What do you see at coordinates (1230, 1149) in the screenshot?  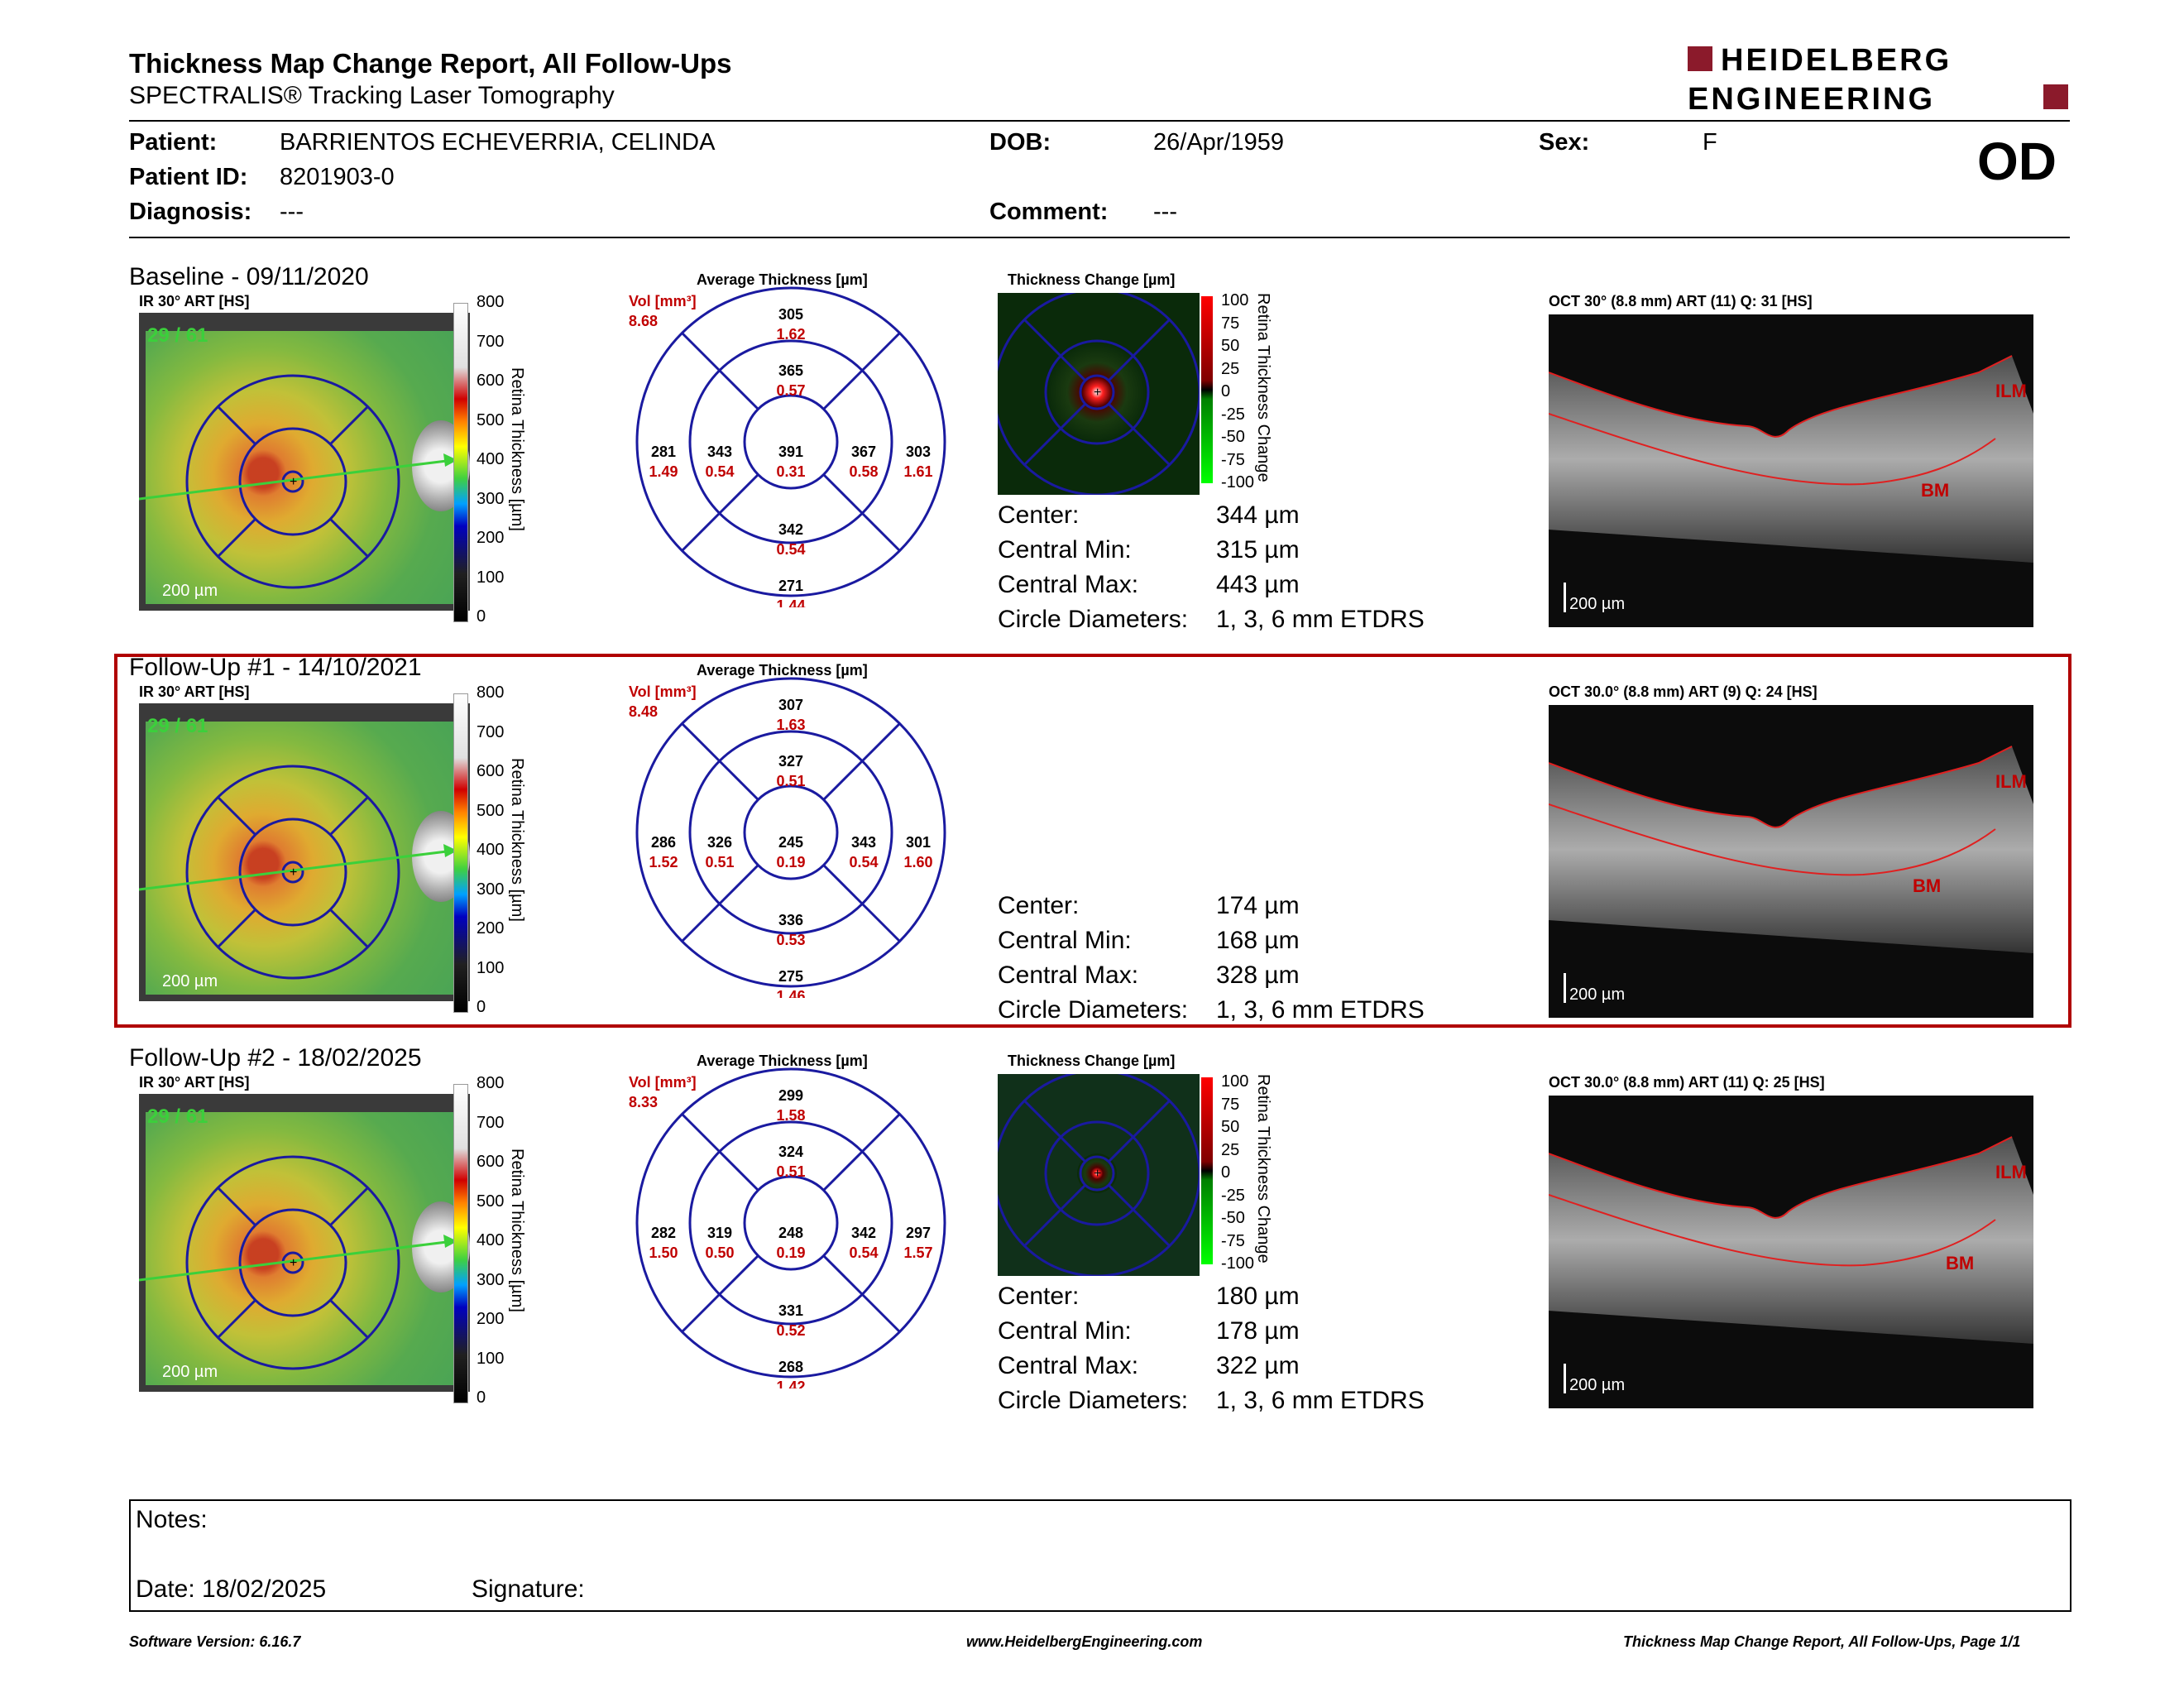 I see `change-tick-25: 25` at bounding box center [1230, 1149].